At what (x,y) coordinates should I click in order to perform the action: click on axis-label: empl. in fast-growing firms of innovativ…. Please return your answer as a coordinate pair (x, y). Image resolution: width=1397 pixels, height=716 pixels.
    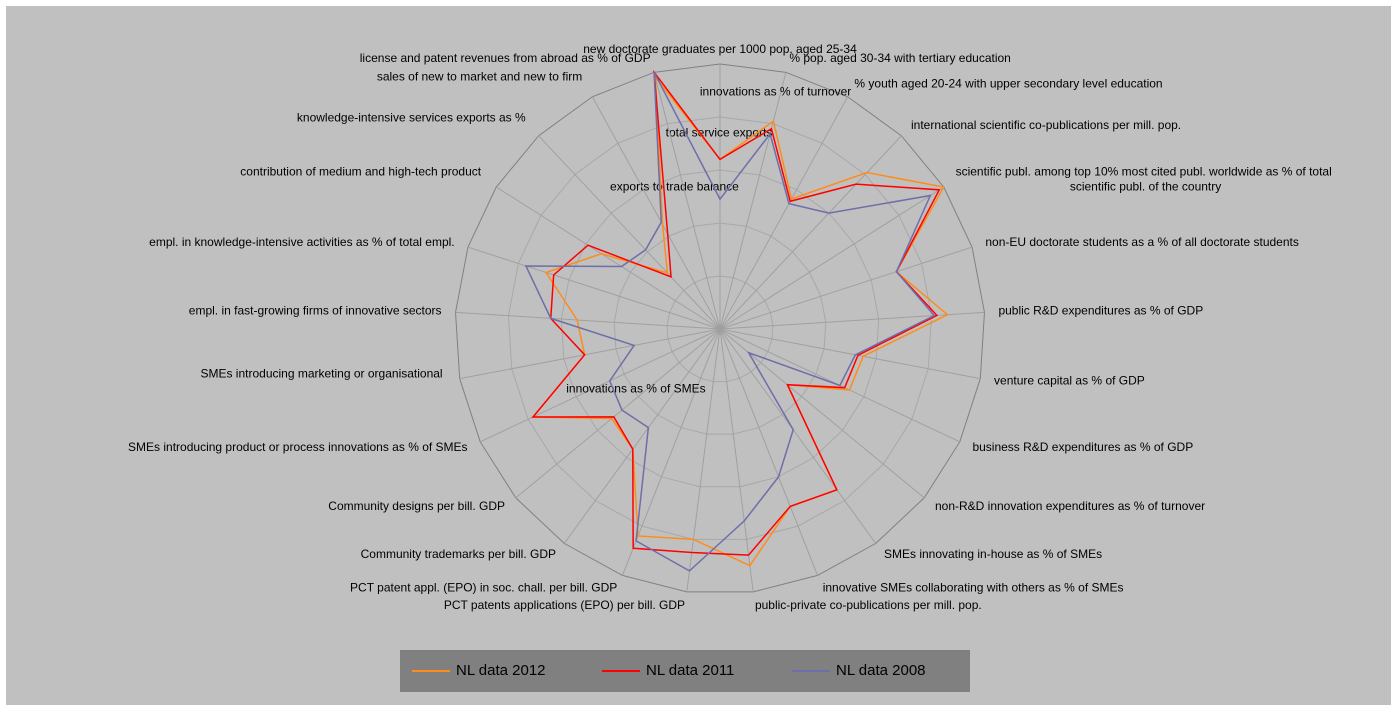
    Looking at the image, I should click on (315, 311).